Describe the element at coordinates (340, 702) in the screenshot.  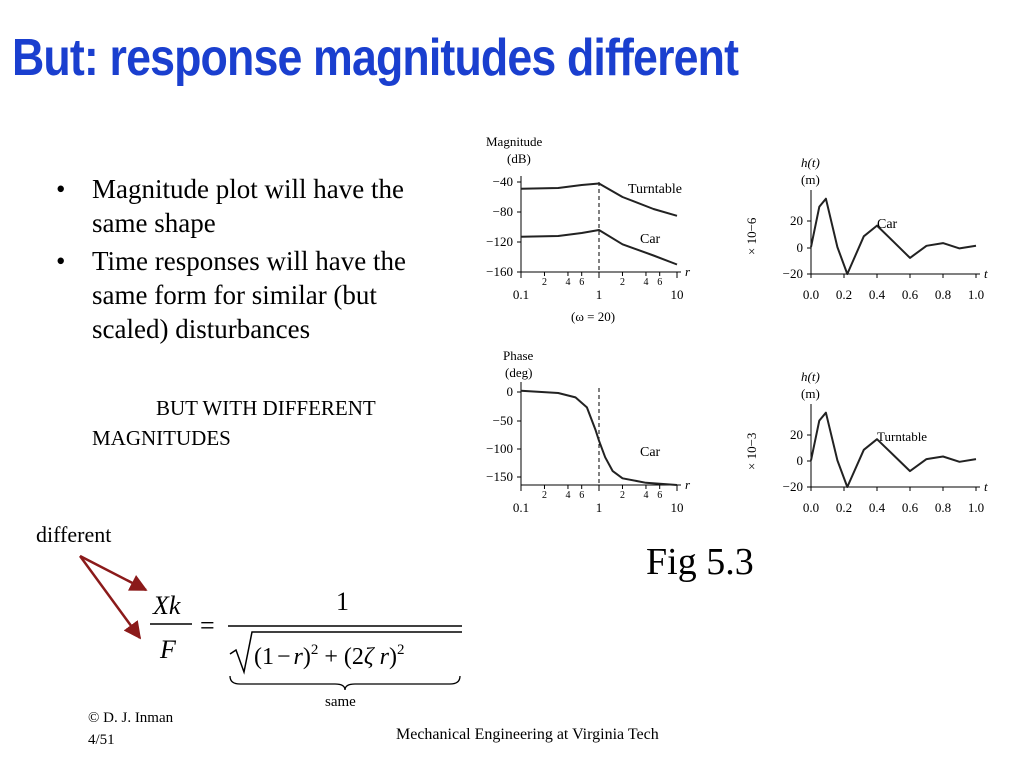
I see `same-label: same` at that location.